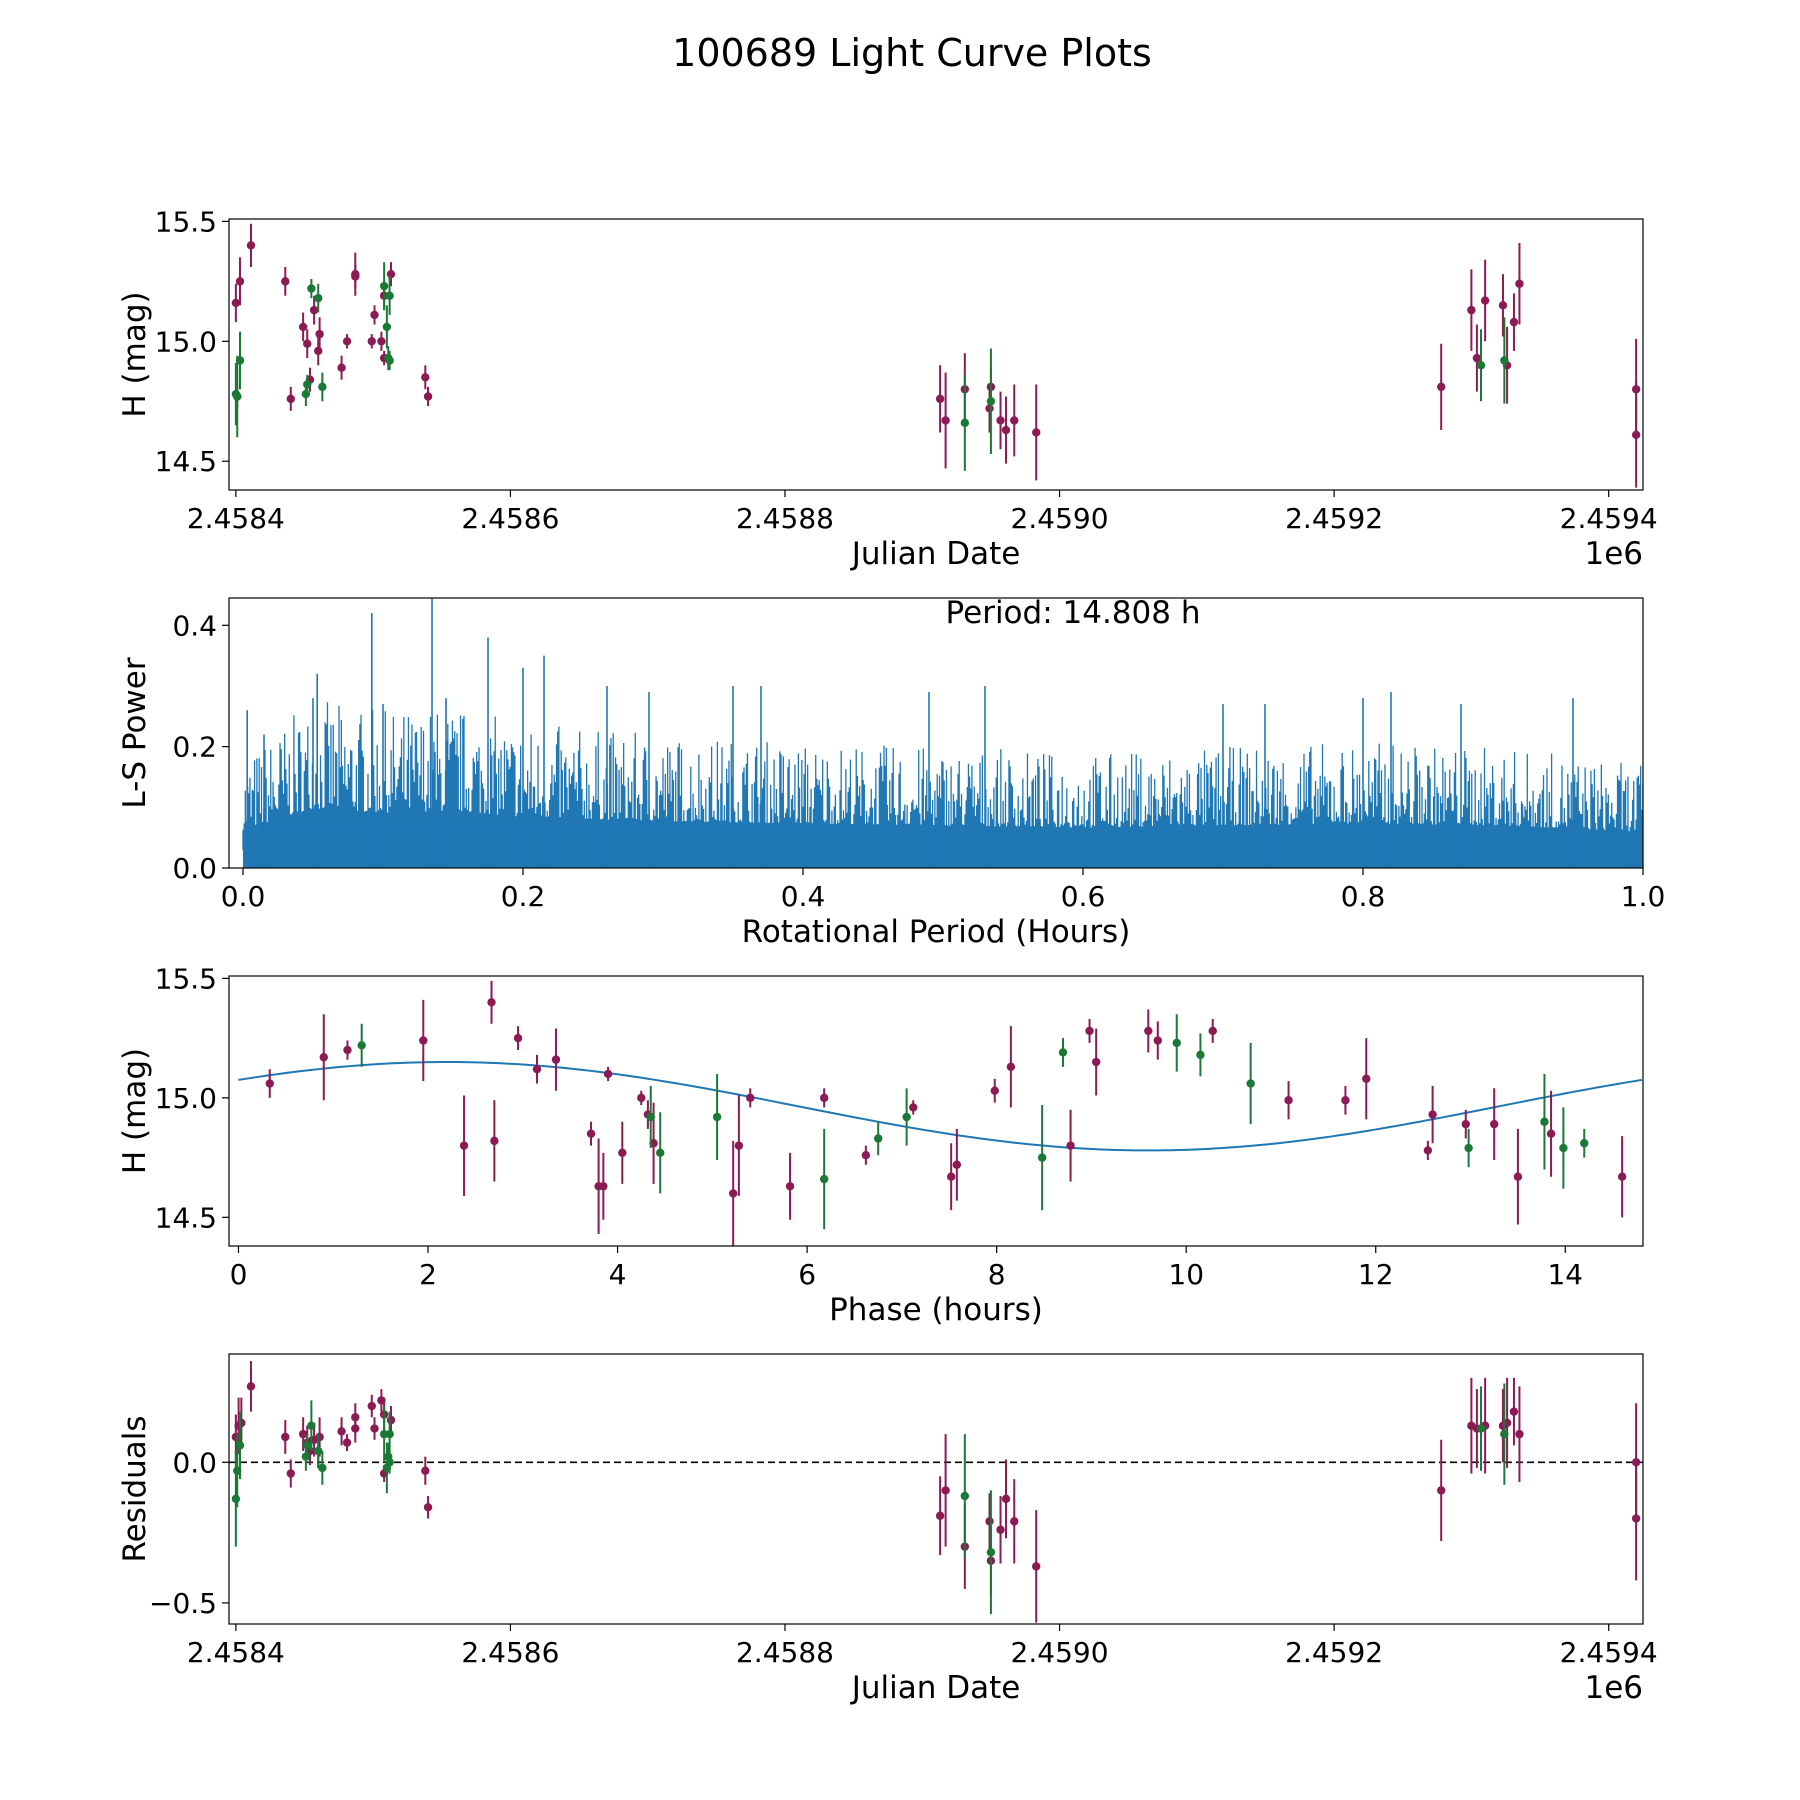 This screenshot has width=1800, height=1800. Describe the element at coordinates (194, 625) in the screenshot. I see `periodogram-ytick-label: 0.4` at that location.